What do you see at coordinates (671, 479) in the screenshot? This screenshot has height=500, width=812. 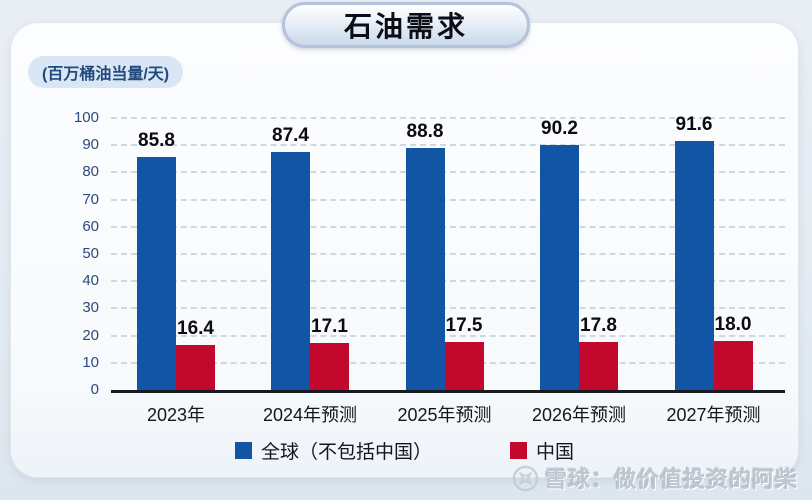 I see `watermark-text: 雪球：做价值投资的阿柴` at bounding box center [671, 479].